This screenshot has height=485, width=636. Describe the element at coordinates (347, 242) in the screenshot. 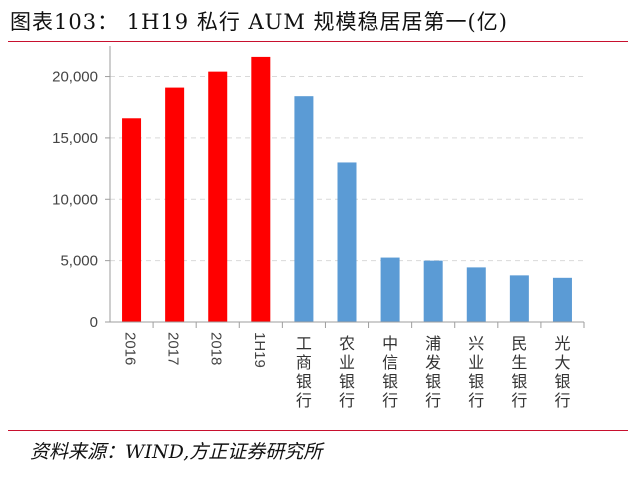

I see `bar-农业银行` at that location.